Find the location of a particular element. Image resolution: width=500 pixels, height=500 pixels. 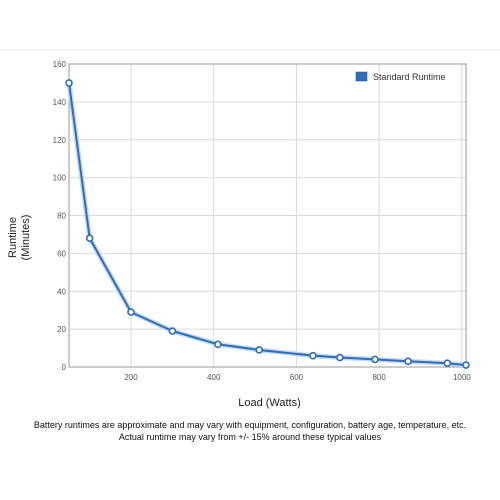

legend: Standard Runtime is located at coordinates (400, 76).